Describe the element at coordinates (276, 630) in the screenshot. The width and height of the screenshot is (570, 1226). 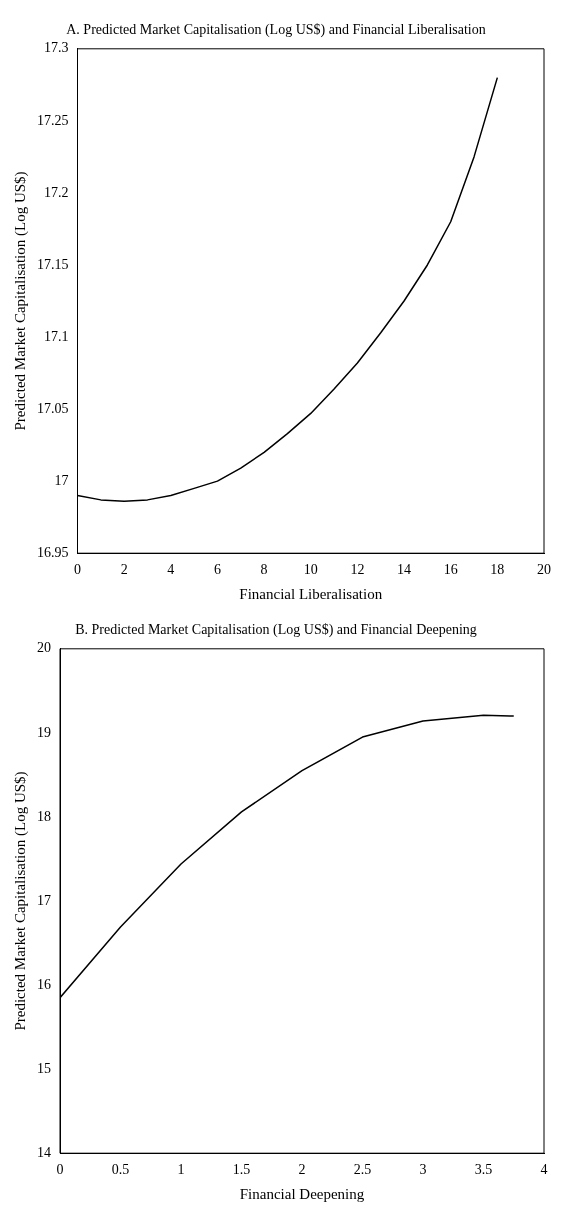
I see `chart-title: B. Predicted Market Capitalisation (Log US$) and Financial Deepening` at that location.